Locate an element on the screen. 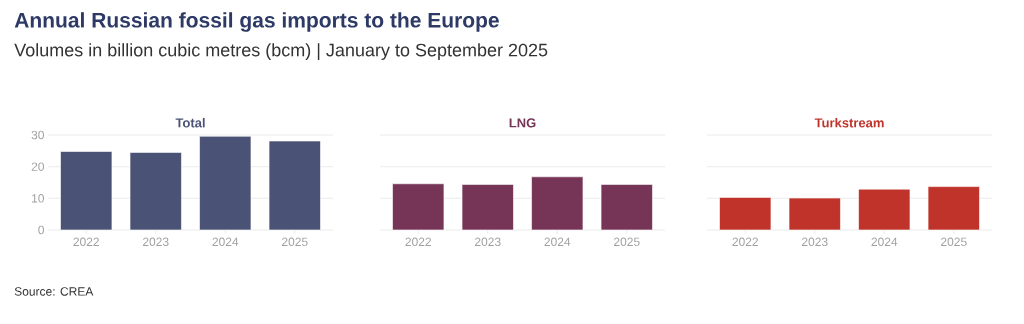 This screenshot has height=324, width=1024. text: Volumes in billion cubic metres (bcm) | January to September 2025 is located at coordinates (281, 52).